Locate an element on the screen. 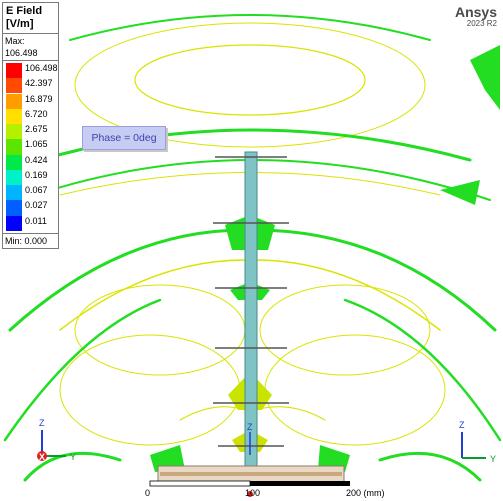 The width and height of the screenshot is (503, 501). axis-triad-right is located at coordinates (473, 445).